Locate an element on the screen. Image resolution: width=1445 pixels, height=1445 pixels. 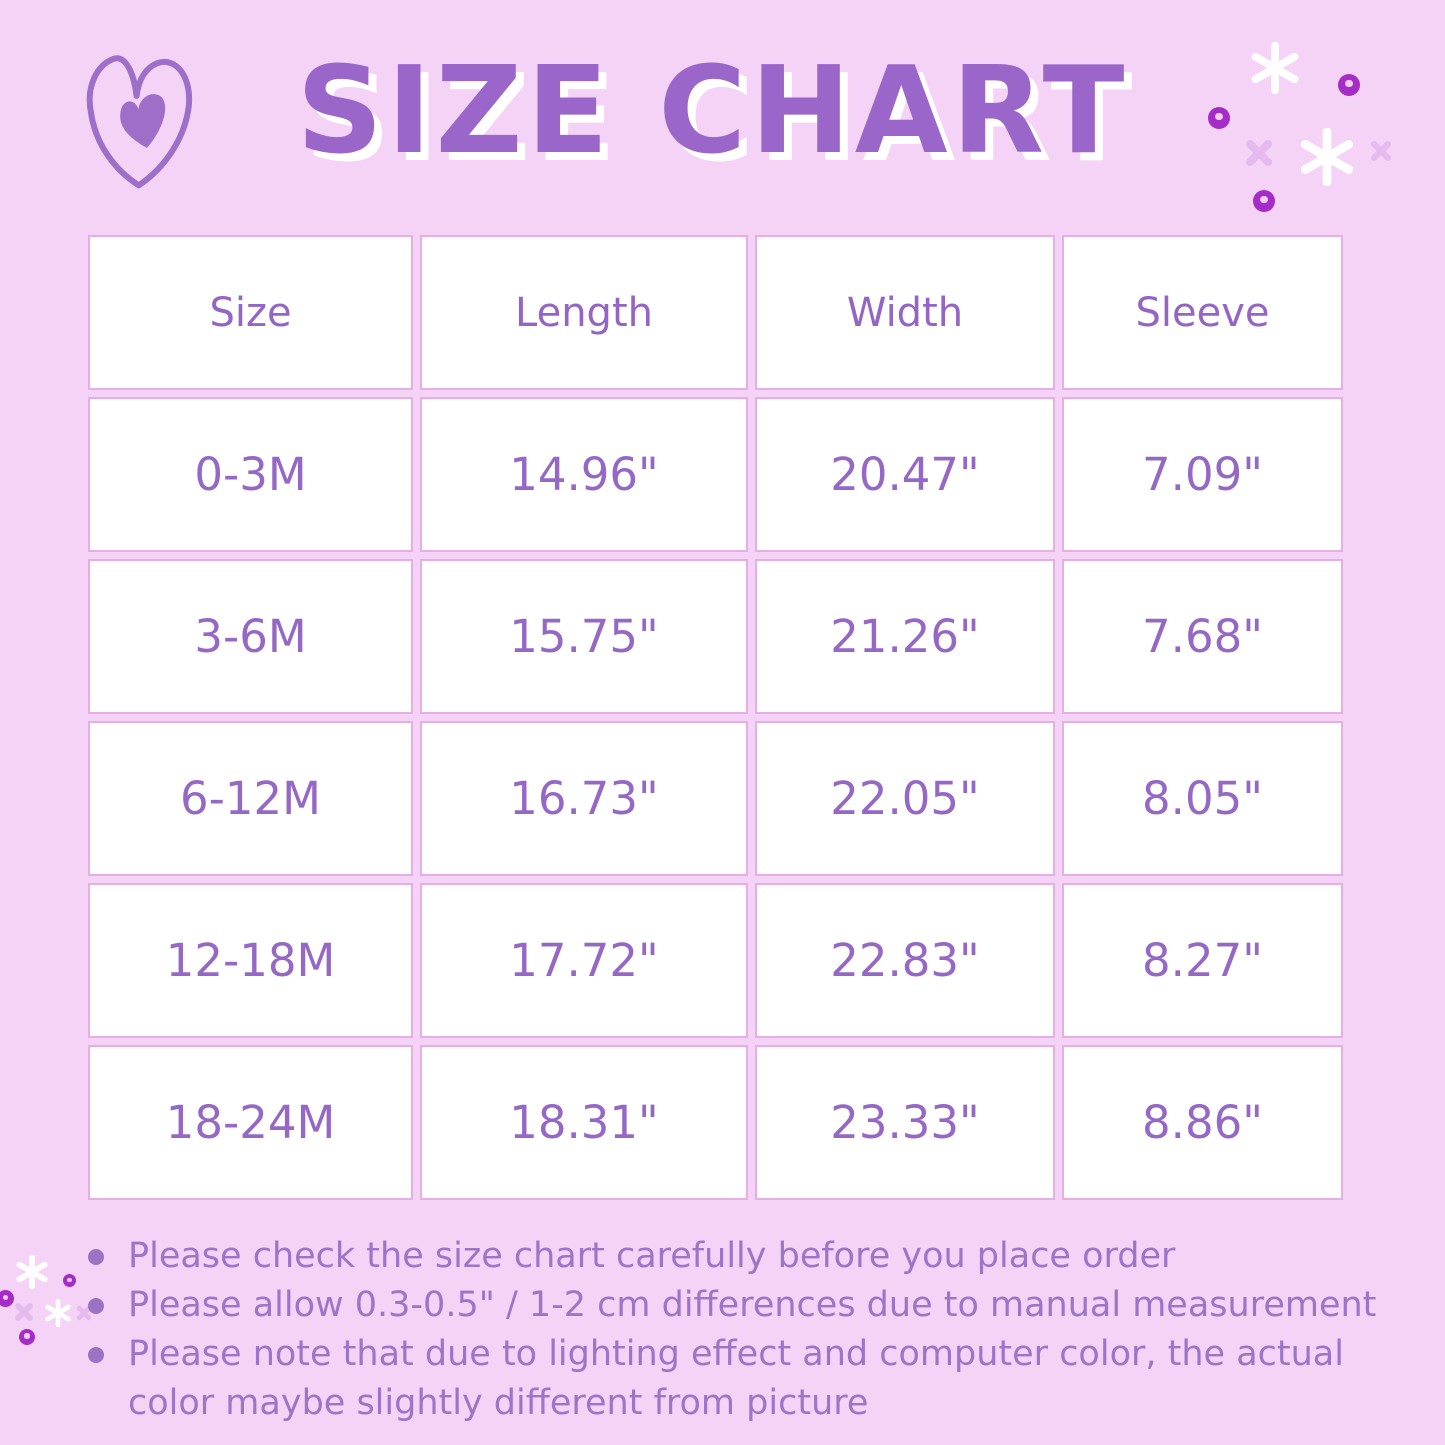
table-cell-width: 21.26" is located at coordinates (905, 636).